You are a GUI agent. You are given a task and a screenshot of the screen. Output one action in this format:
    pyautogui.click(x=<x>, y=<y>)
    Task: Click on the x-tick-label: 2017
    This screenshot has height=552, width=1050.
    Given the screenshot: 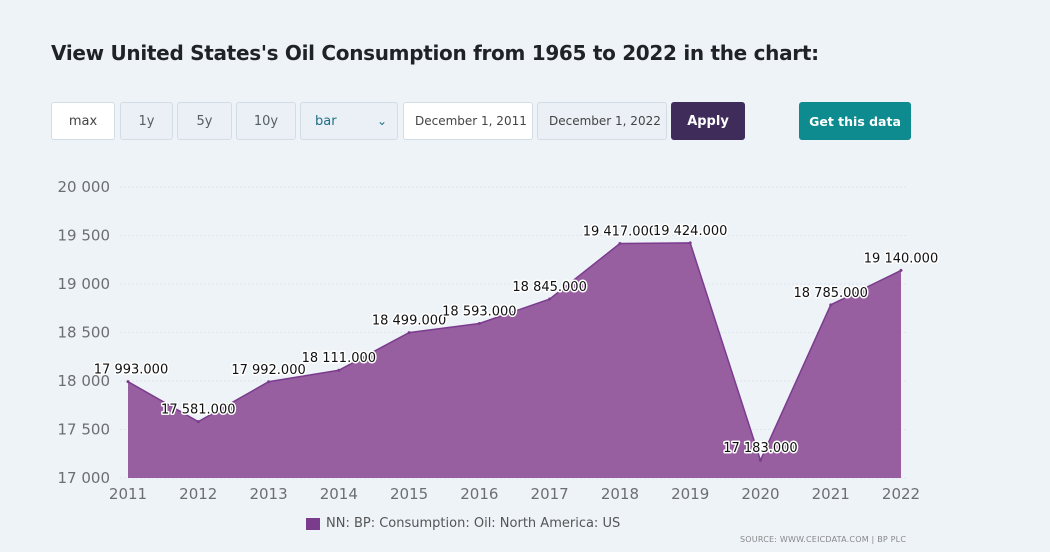 What is the action you would take?
    pyautogui.click(x=550, y=494)
    